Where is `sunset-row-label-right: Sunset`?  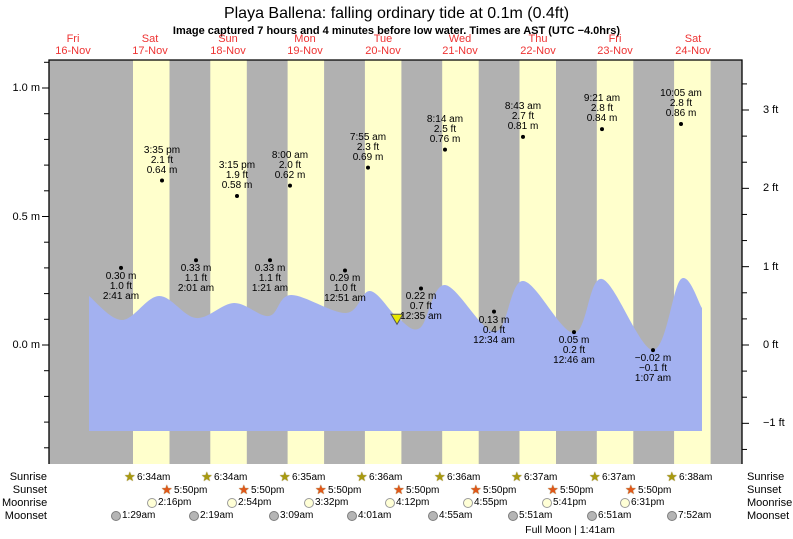 sunset-row-label-right: Sunset is located at coordinates (764, 490).